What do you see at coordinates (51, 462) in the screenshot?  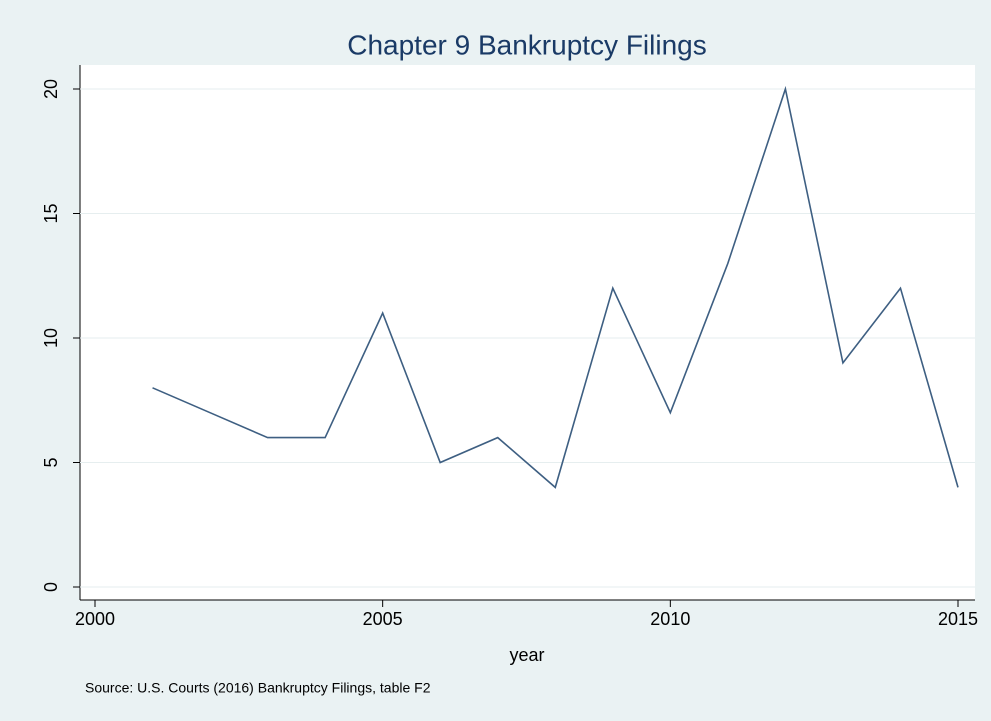 I see `y-tick-label: 5` at bounding box center [51, 462].